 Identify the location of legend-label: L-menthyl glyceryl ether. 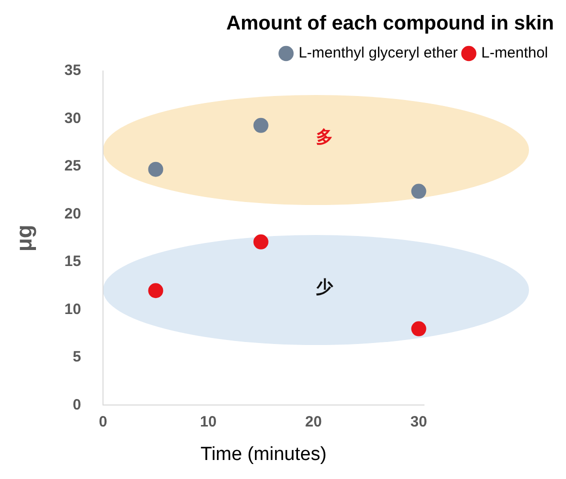
(378, 53).